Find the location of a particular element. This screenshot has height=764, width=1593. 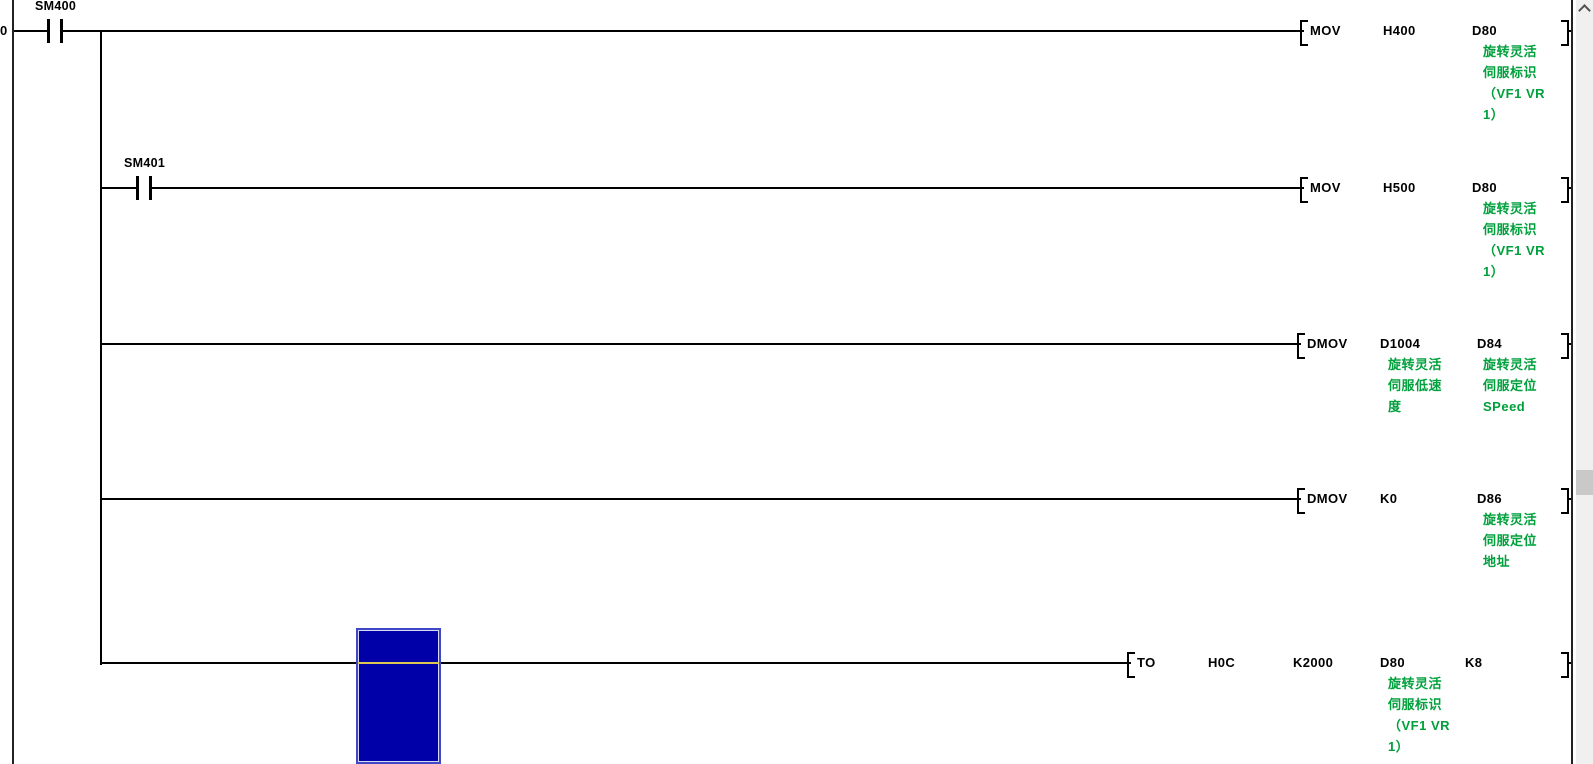

branch-wire is located at coordinates (101, 348).